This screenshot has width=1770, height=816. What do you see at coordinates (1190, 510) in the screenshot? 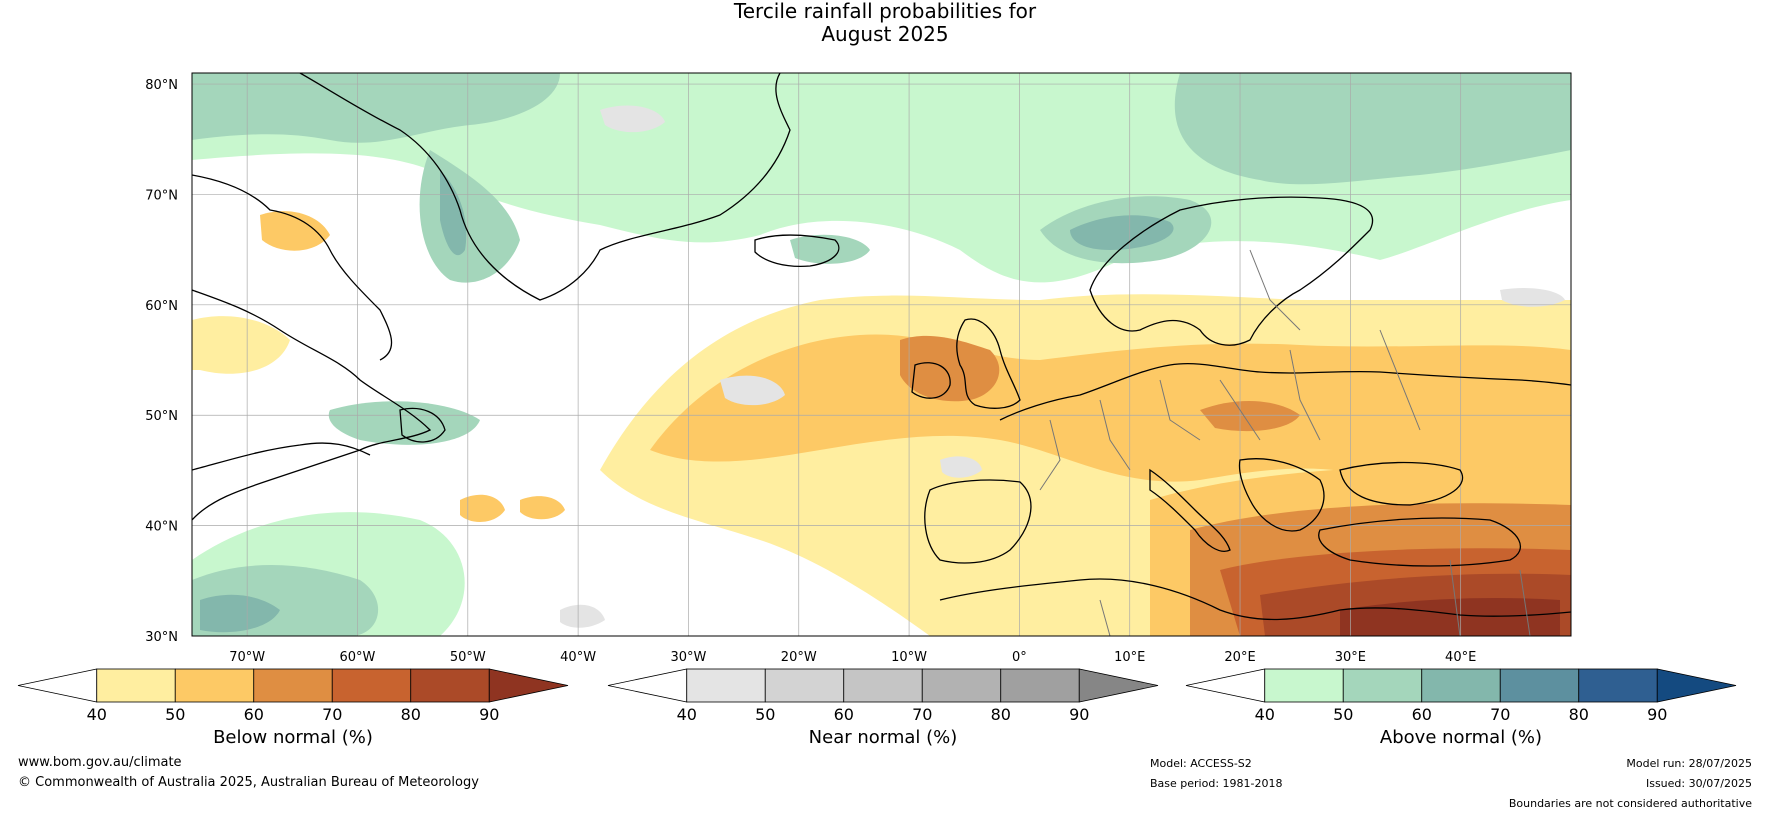
I see `italy-coast` at bounding box center [1190, 510].